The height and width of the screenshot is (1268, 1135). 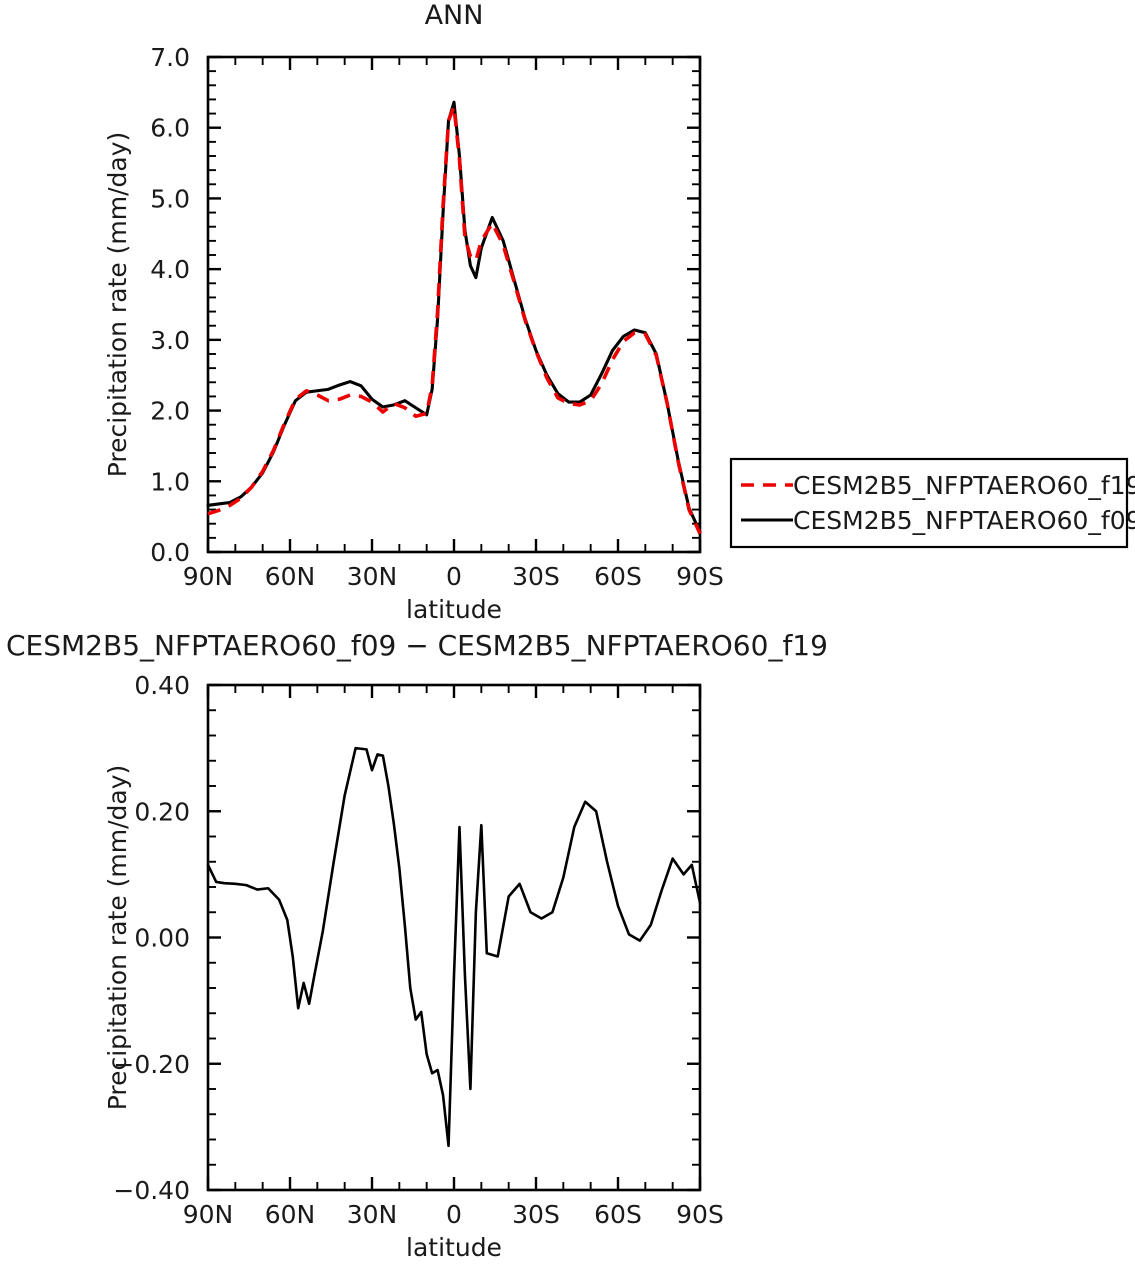 I want to click on y-tick-label: 0.40, so click(x=162, y=685).